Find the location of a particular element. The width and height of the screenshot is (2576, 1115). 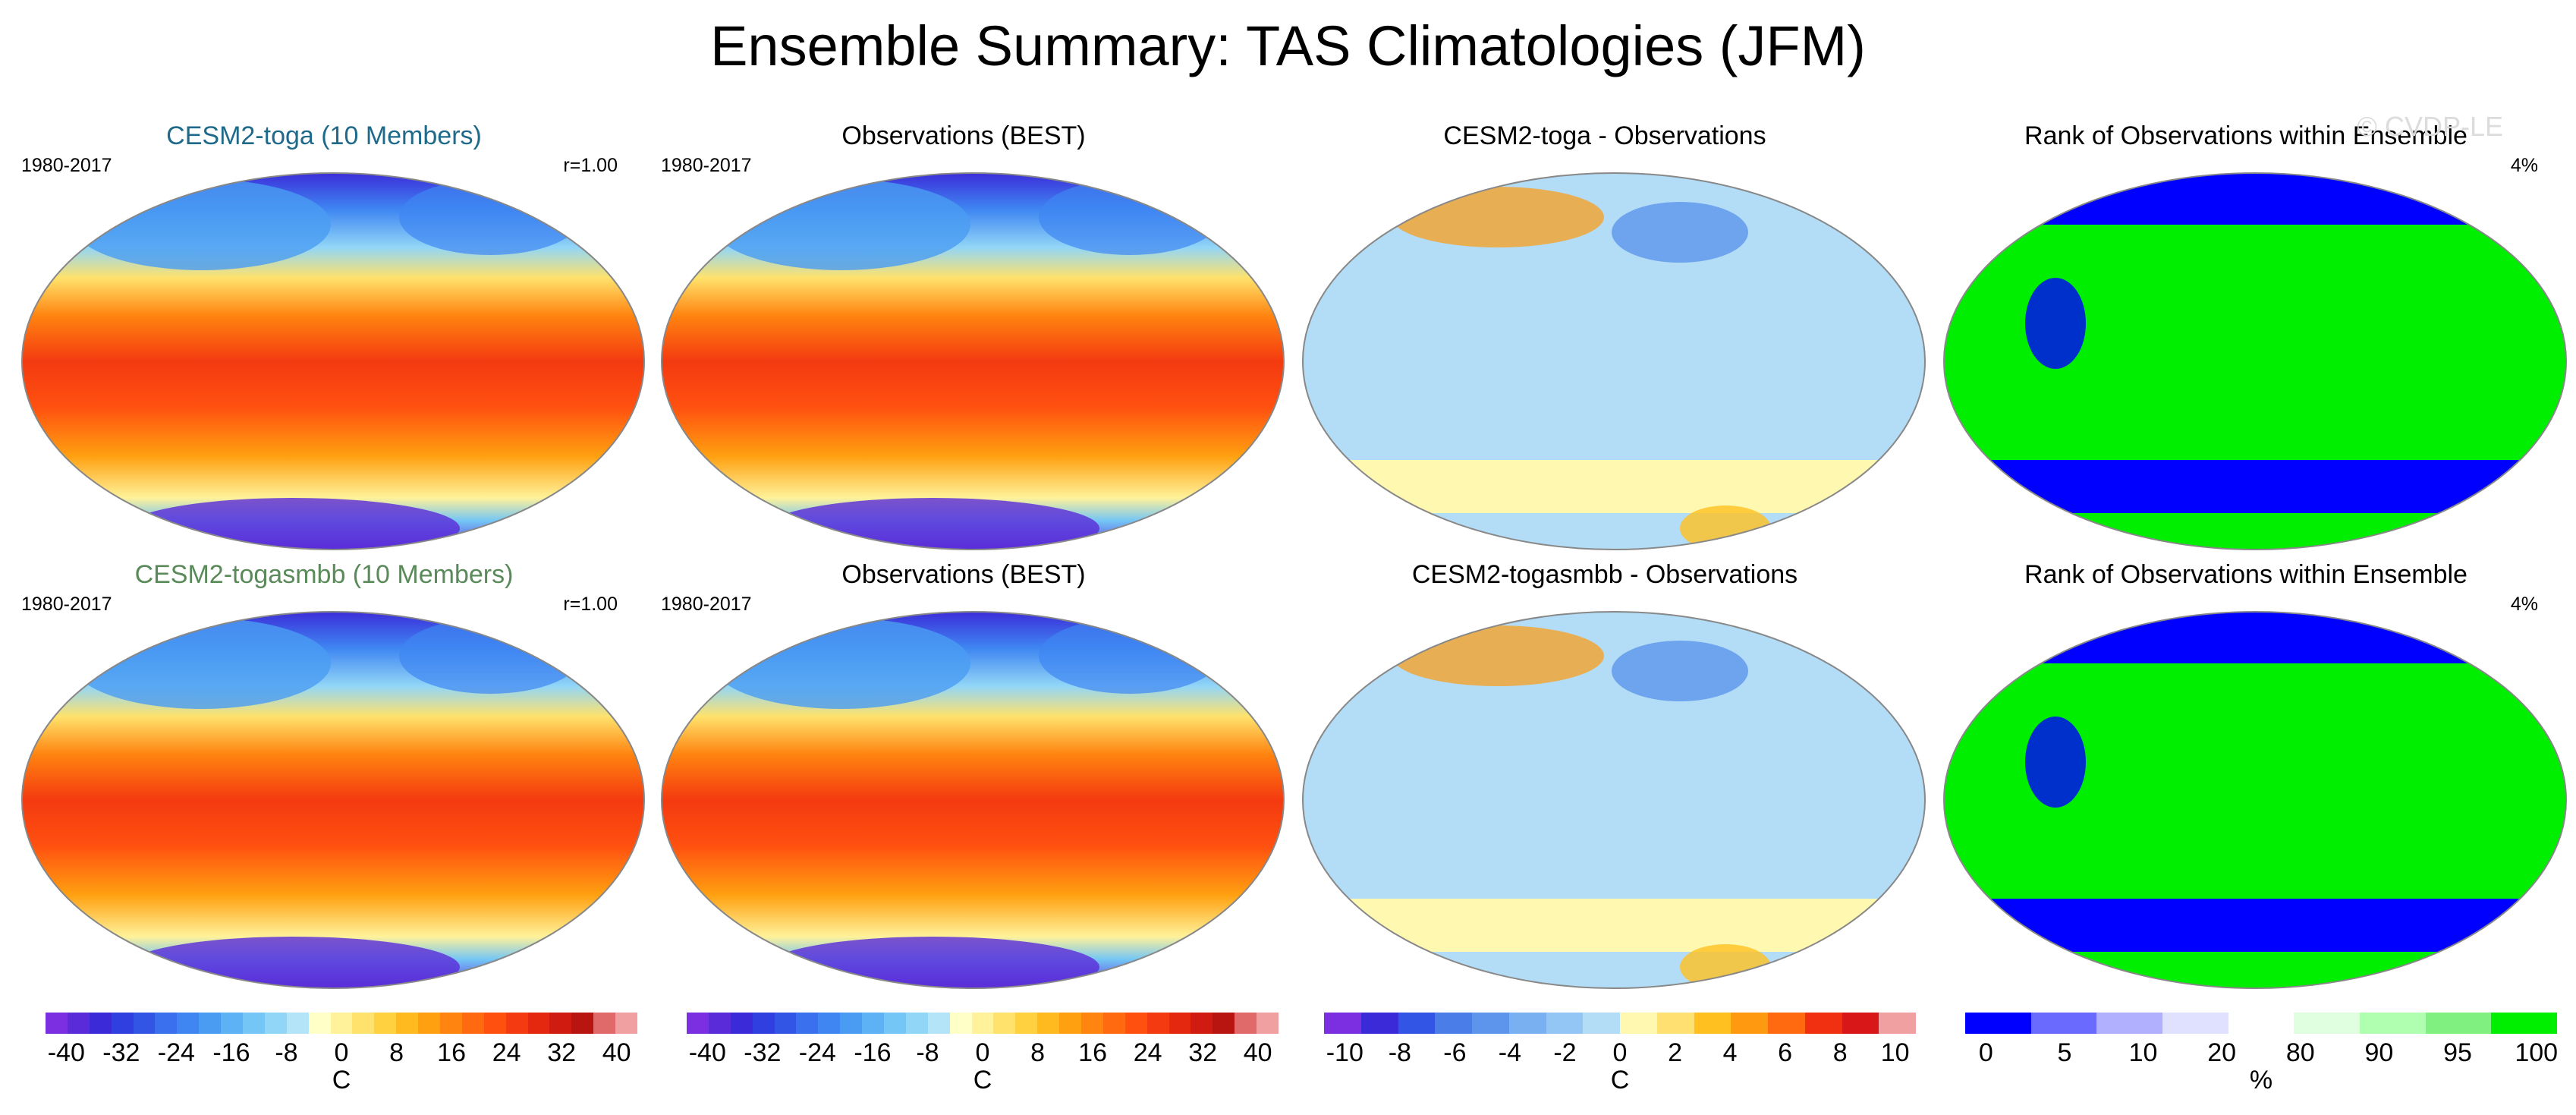

colorbar-tick-label: 2 is located at coordinates (1675, 1052).